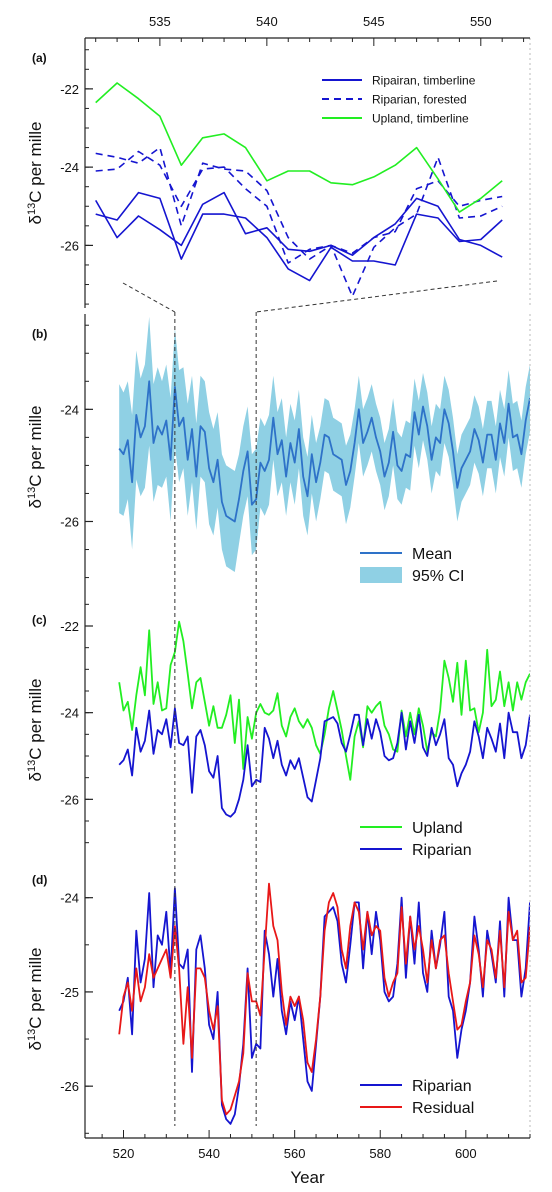  What do you see at coordinates (149, 297) in the screenshot?
I see `guide-connector-left` at bounding box center [149, 297].